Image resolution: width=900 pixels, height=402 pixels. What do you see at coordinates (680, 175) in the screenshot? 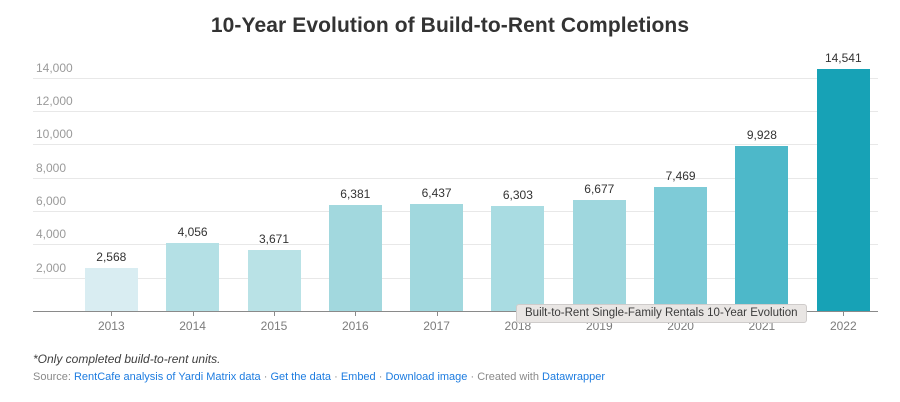
I see `bar-value-label: 7,469` at bounding box center [680, 175].